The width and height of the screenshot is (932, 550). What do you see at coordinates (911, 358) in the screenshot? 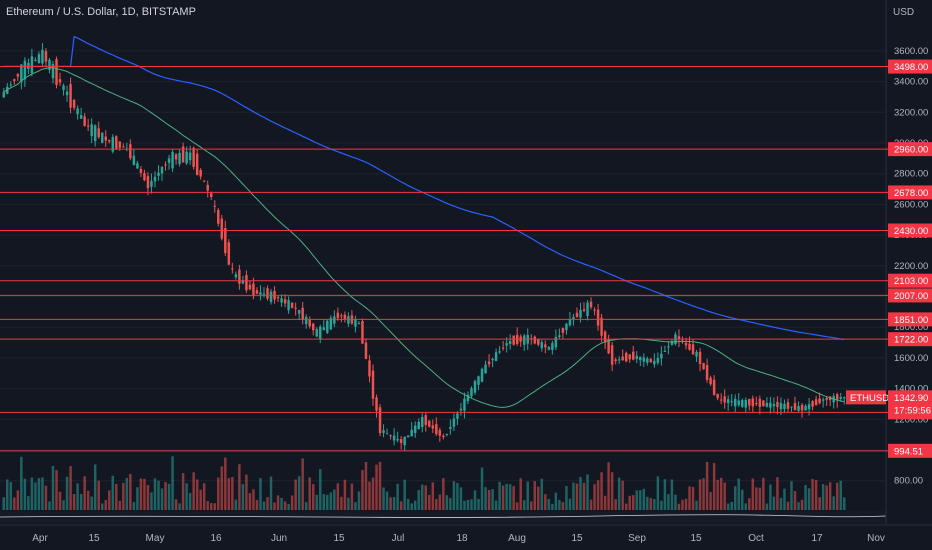
I see `y-tick-label: 1600.00` at bounding box center [911, 358].